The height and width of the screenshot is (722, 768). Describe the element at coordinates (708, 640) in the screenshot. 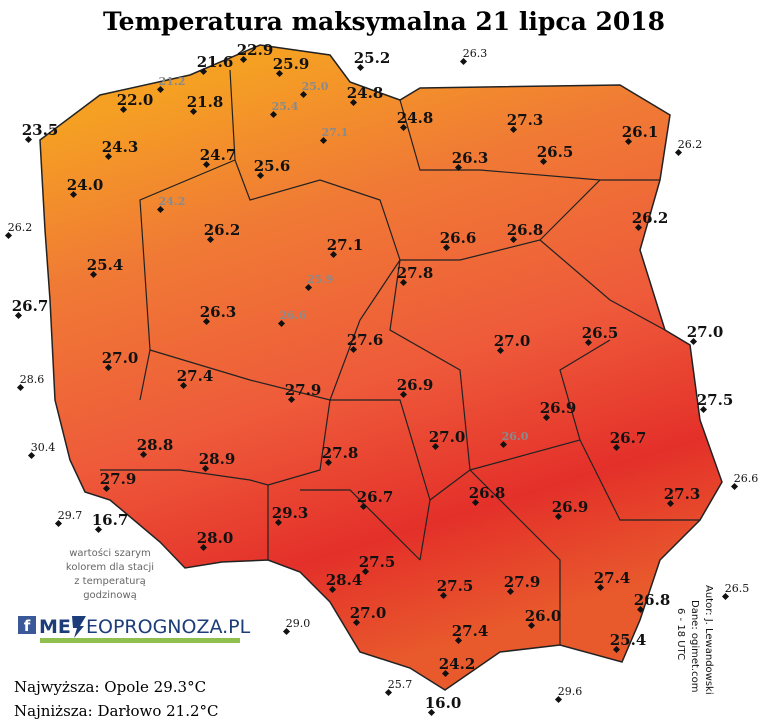

I see `credit: Autor: J. Lewandowski` at that location.